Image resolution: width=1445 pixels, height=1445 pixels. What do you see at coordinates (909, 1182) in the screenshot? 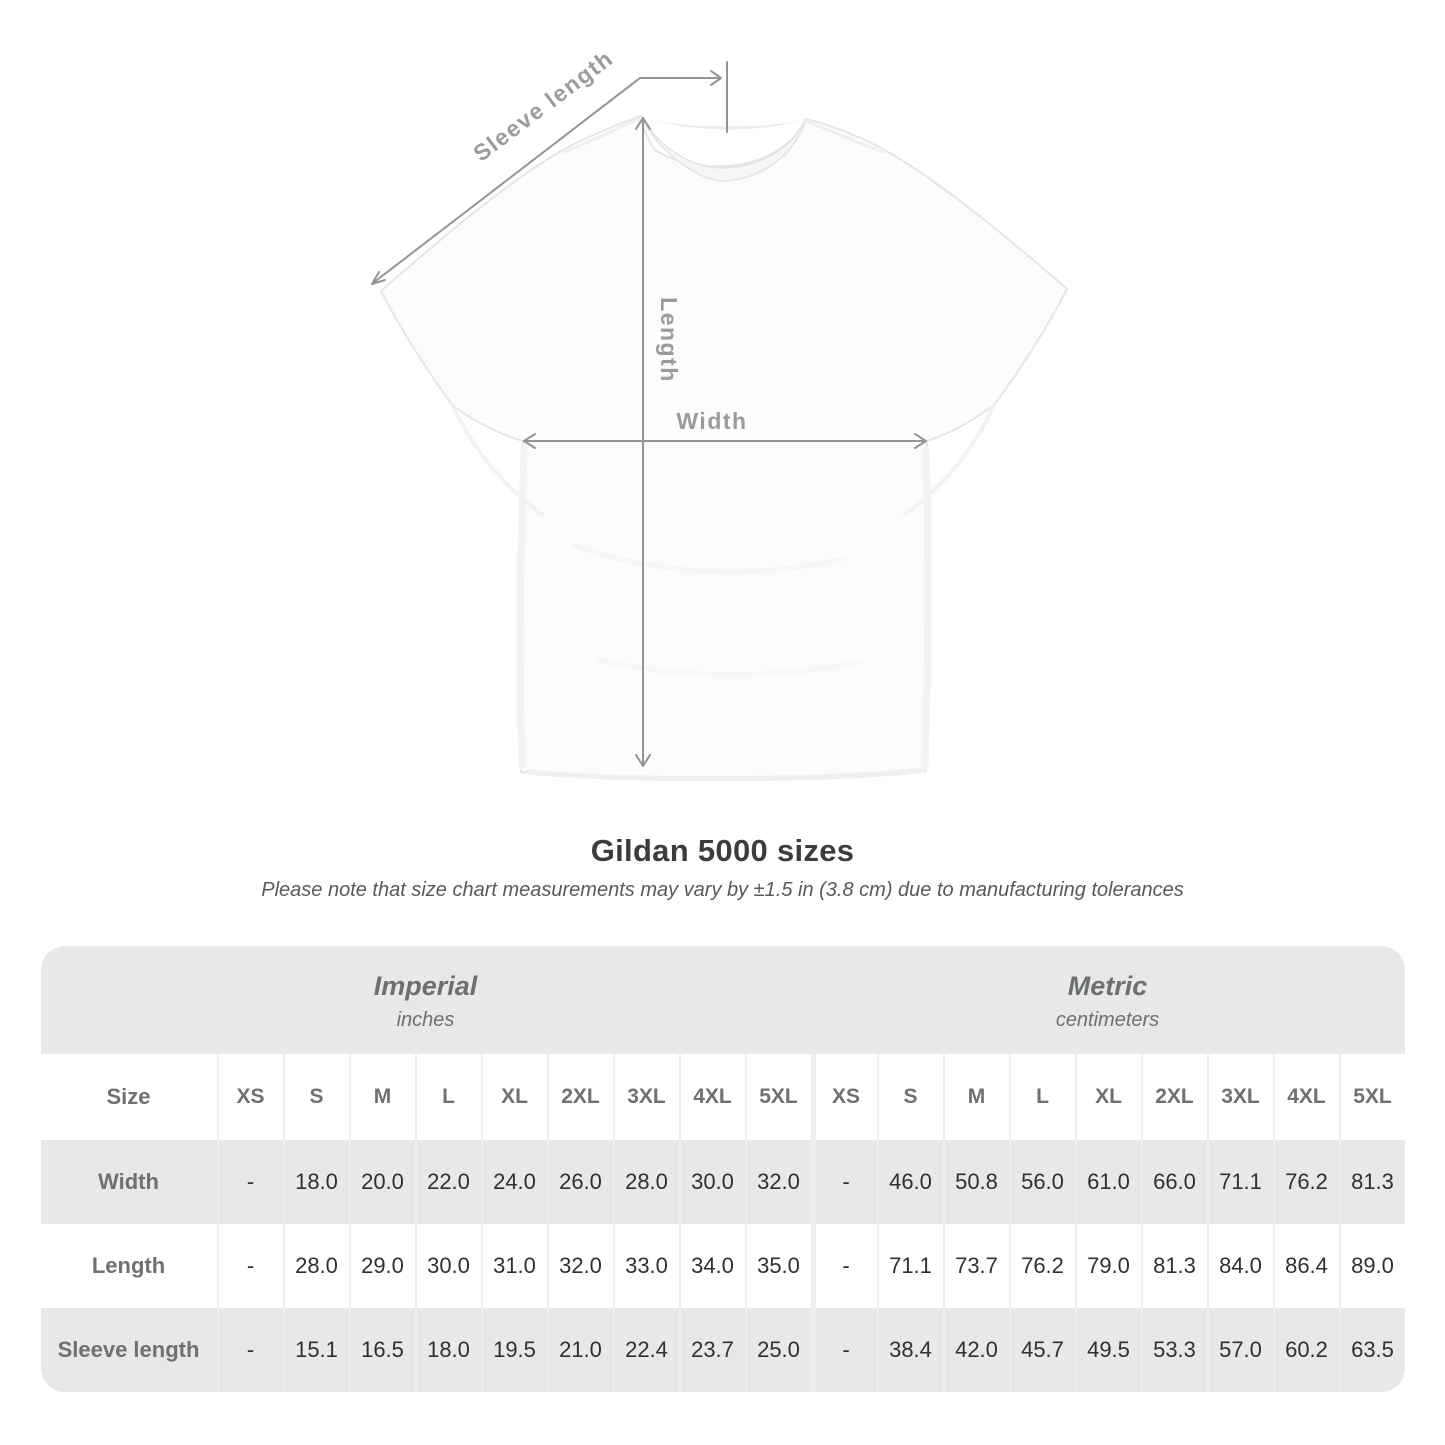
I see `width-met-s: 46.0` at bounding box center [909, 1182].